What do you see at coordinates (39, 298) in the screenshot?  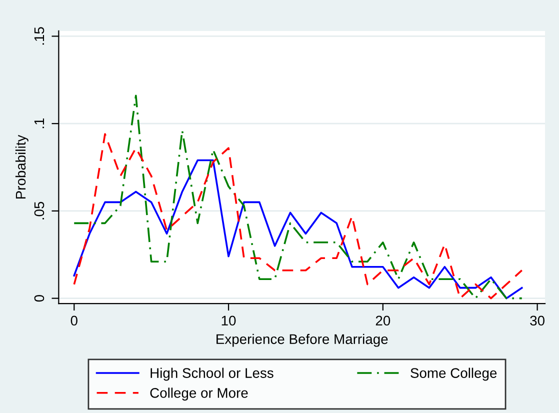 I see `y-tick-label: 0` at bounding box center [39, 298].